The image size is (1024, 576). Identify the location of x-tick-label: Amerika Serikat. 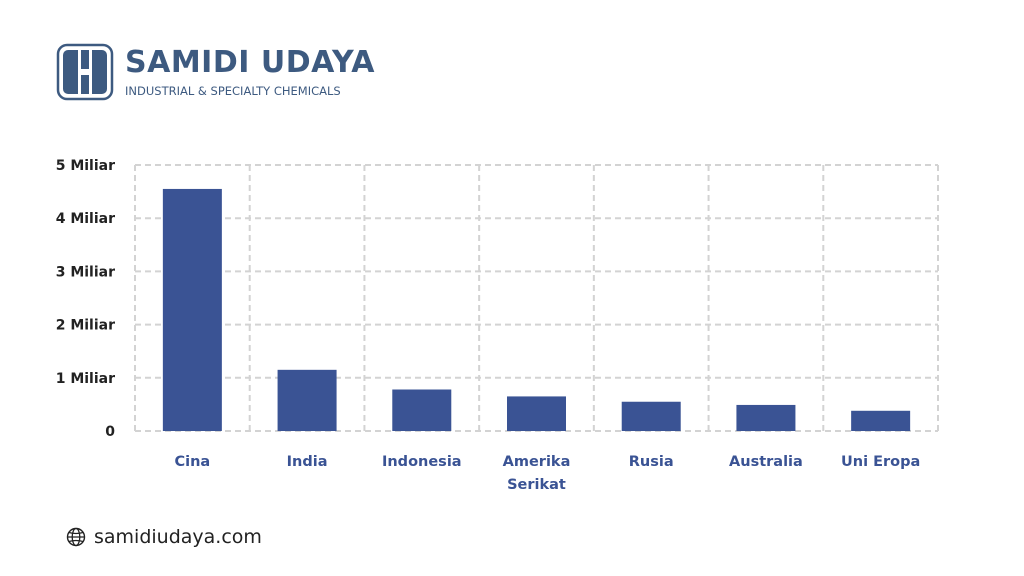
(537, 473).